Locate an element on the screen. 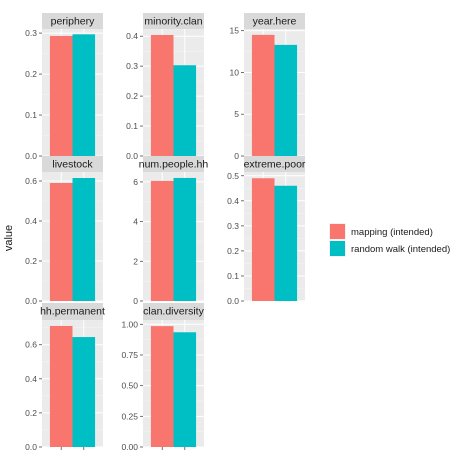 The width and height of the screenshot is (474, 474). panel-year-here: year.here 0 5 10 15 is located at coordinates (267, 87).